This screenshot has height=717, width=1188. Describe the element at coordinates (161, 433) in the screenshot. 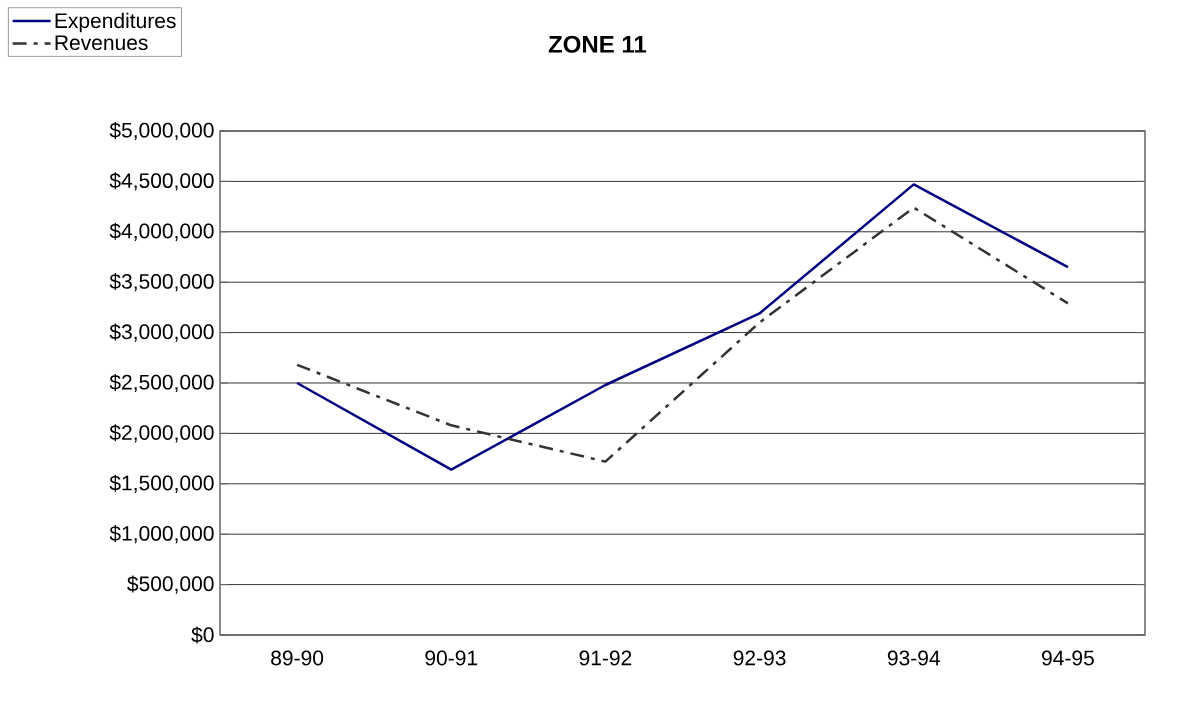

I see `y-tick-label: $2,000,000` at that location.